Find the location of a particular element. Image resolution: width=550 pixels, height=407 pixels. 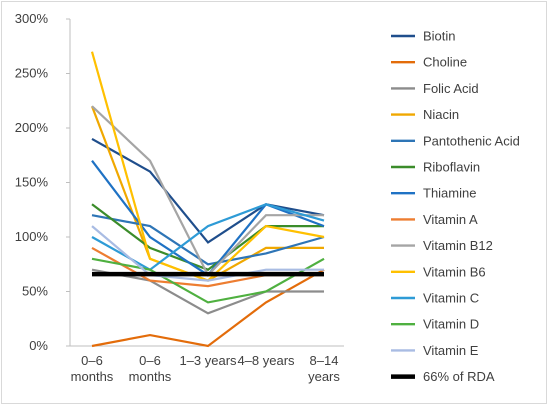

legend-label: Vitamin B6 is located at coordinates (454, 271).